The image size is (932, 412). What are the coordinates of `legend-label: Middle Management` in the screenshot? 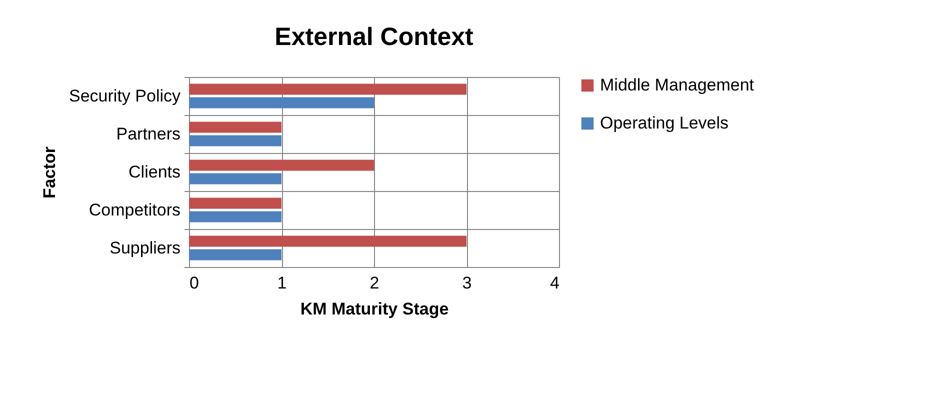 It's located at (677, 85).